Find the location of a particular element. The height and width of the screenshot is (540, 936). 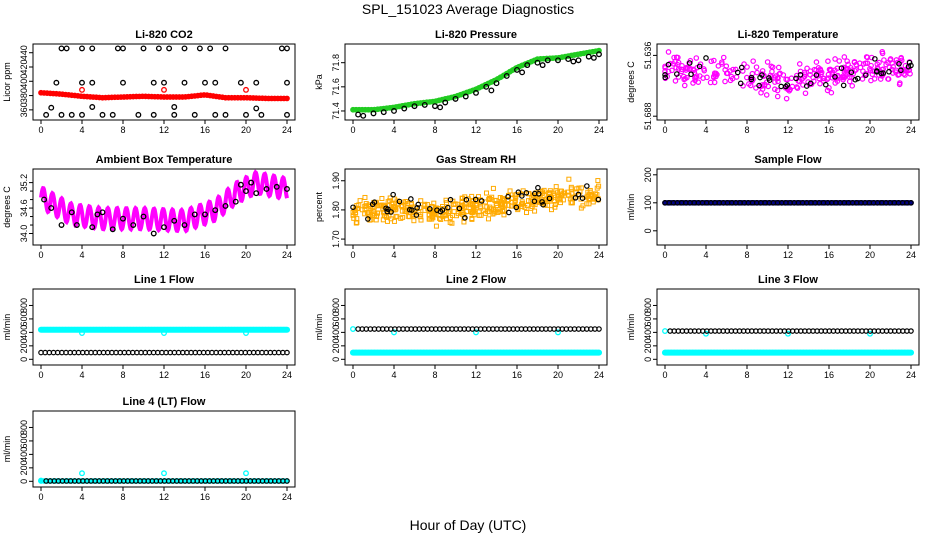

plot-area is located at coordinates (476, 202).